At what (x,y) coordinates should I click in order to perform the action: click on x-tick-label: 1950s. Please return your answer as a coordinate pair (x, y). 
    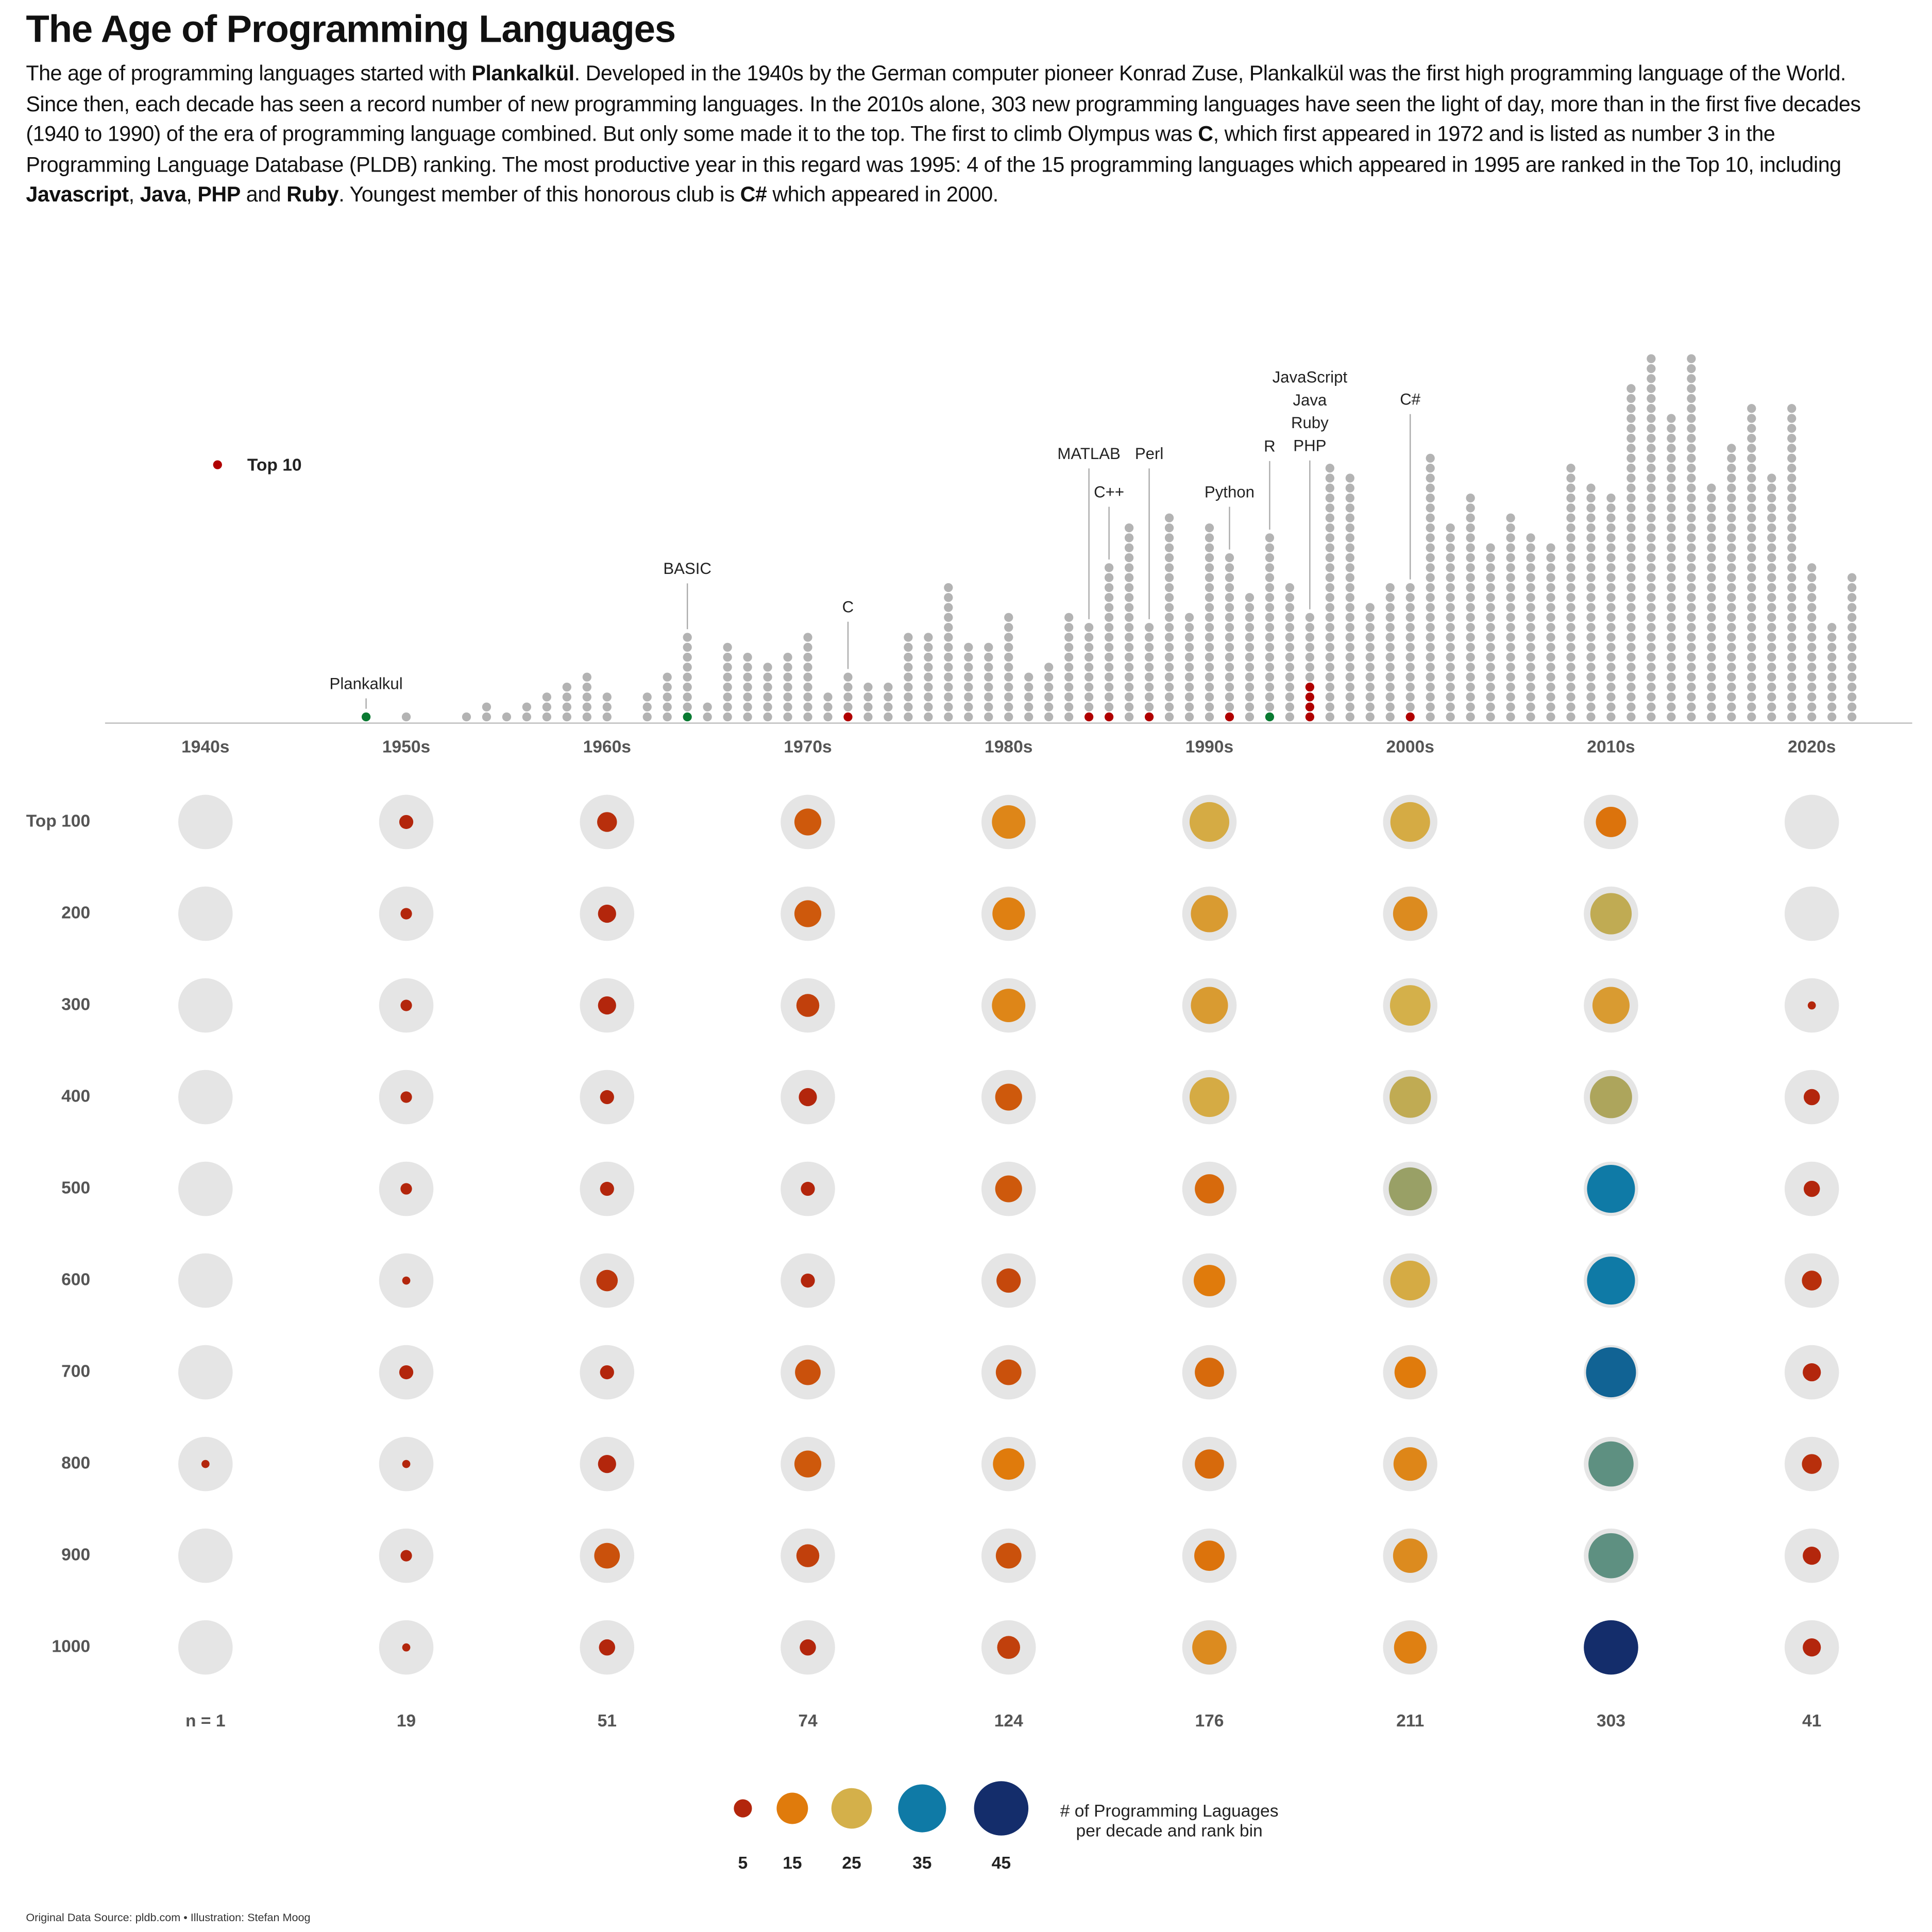
    Looking at the image, I should click on (406, 747).